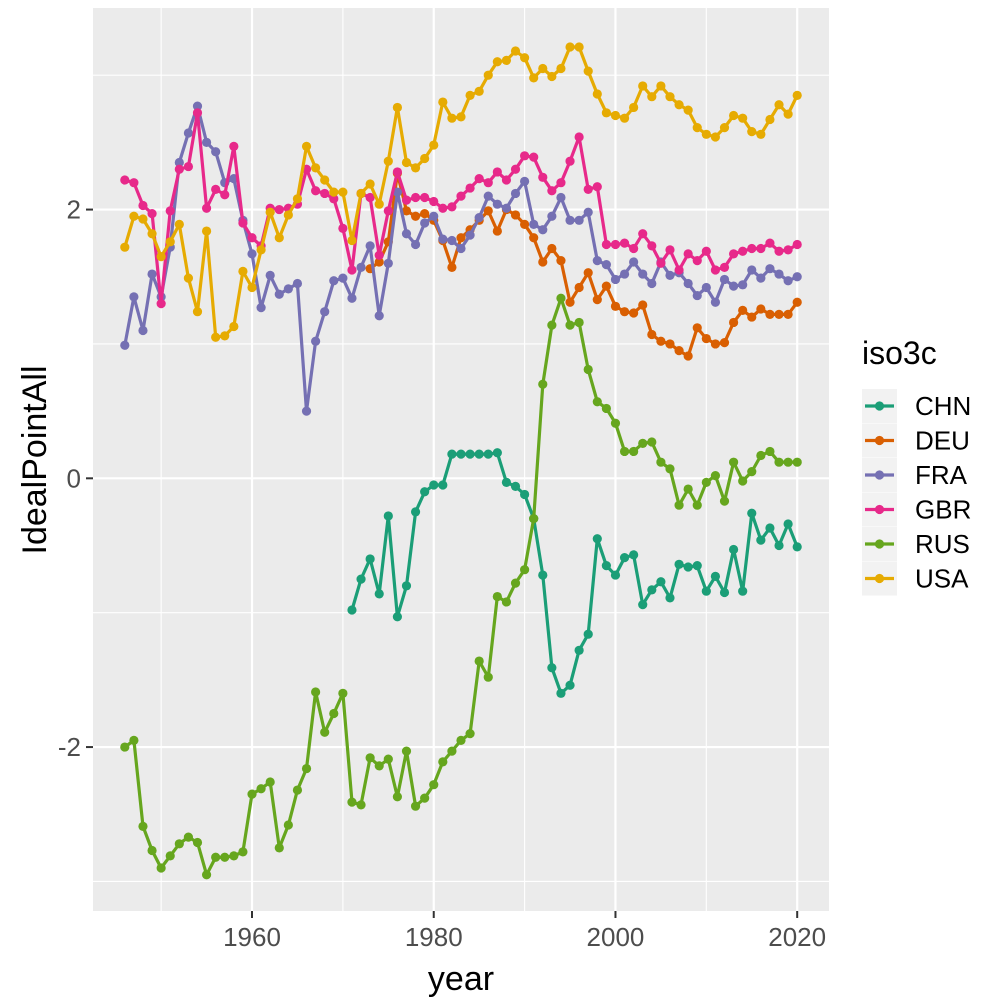 Image resolution: width=1008 pixels, height=1008 pixels. Describe the element at coordinates (915, 475) in the screenshot. I see `legend-item-fra: FRA` at that location.